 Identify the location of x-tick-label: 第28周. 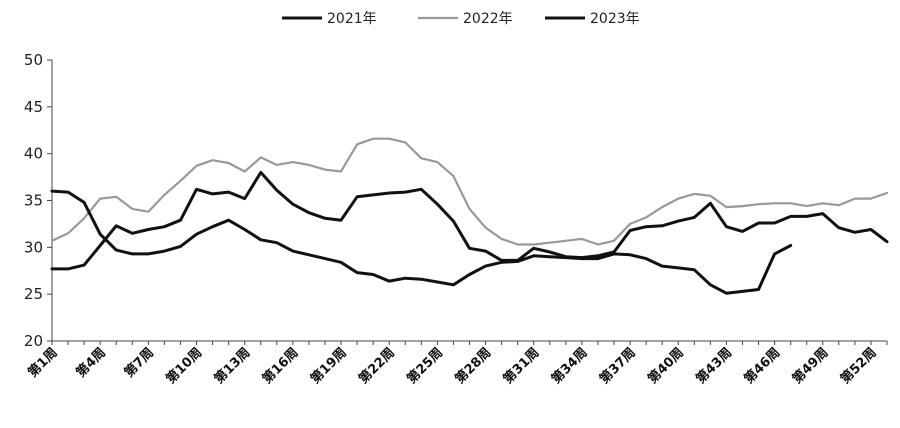
(473, 366).